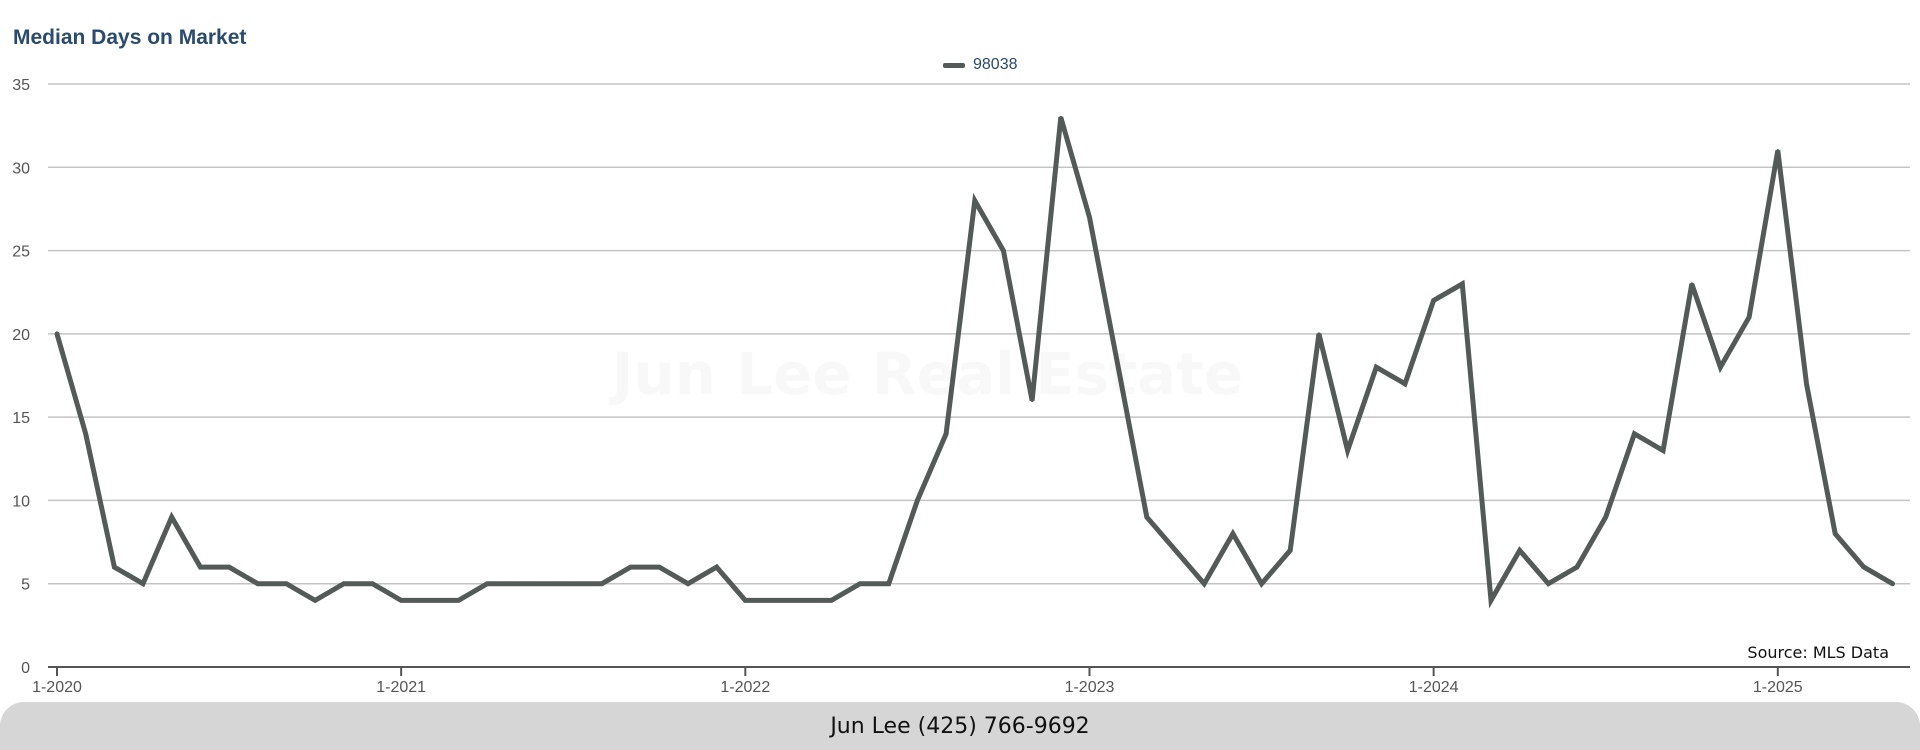 The height and width of the screenshot is (750, 1920). Describe the element at coordinates (21, 168) in the screenshot. I see `y-tick-label: 30` at that location.